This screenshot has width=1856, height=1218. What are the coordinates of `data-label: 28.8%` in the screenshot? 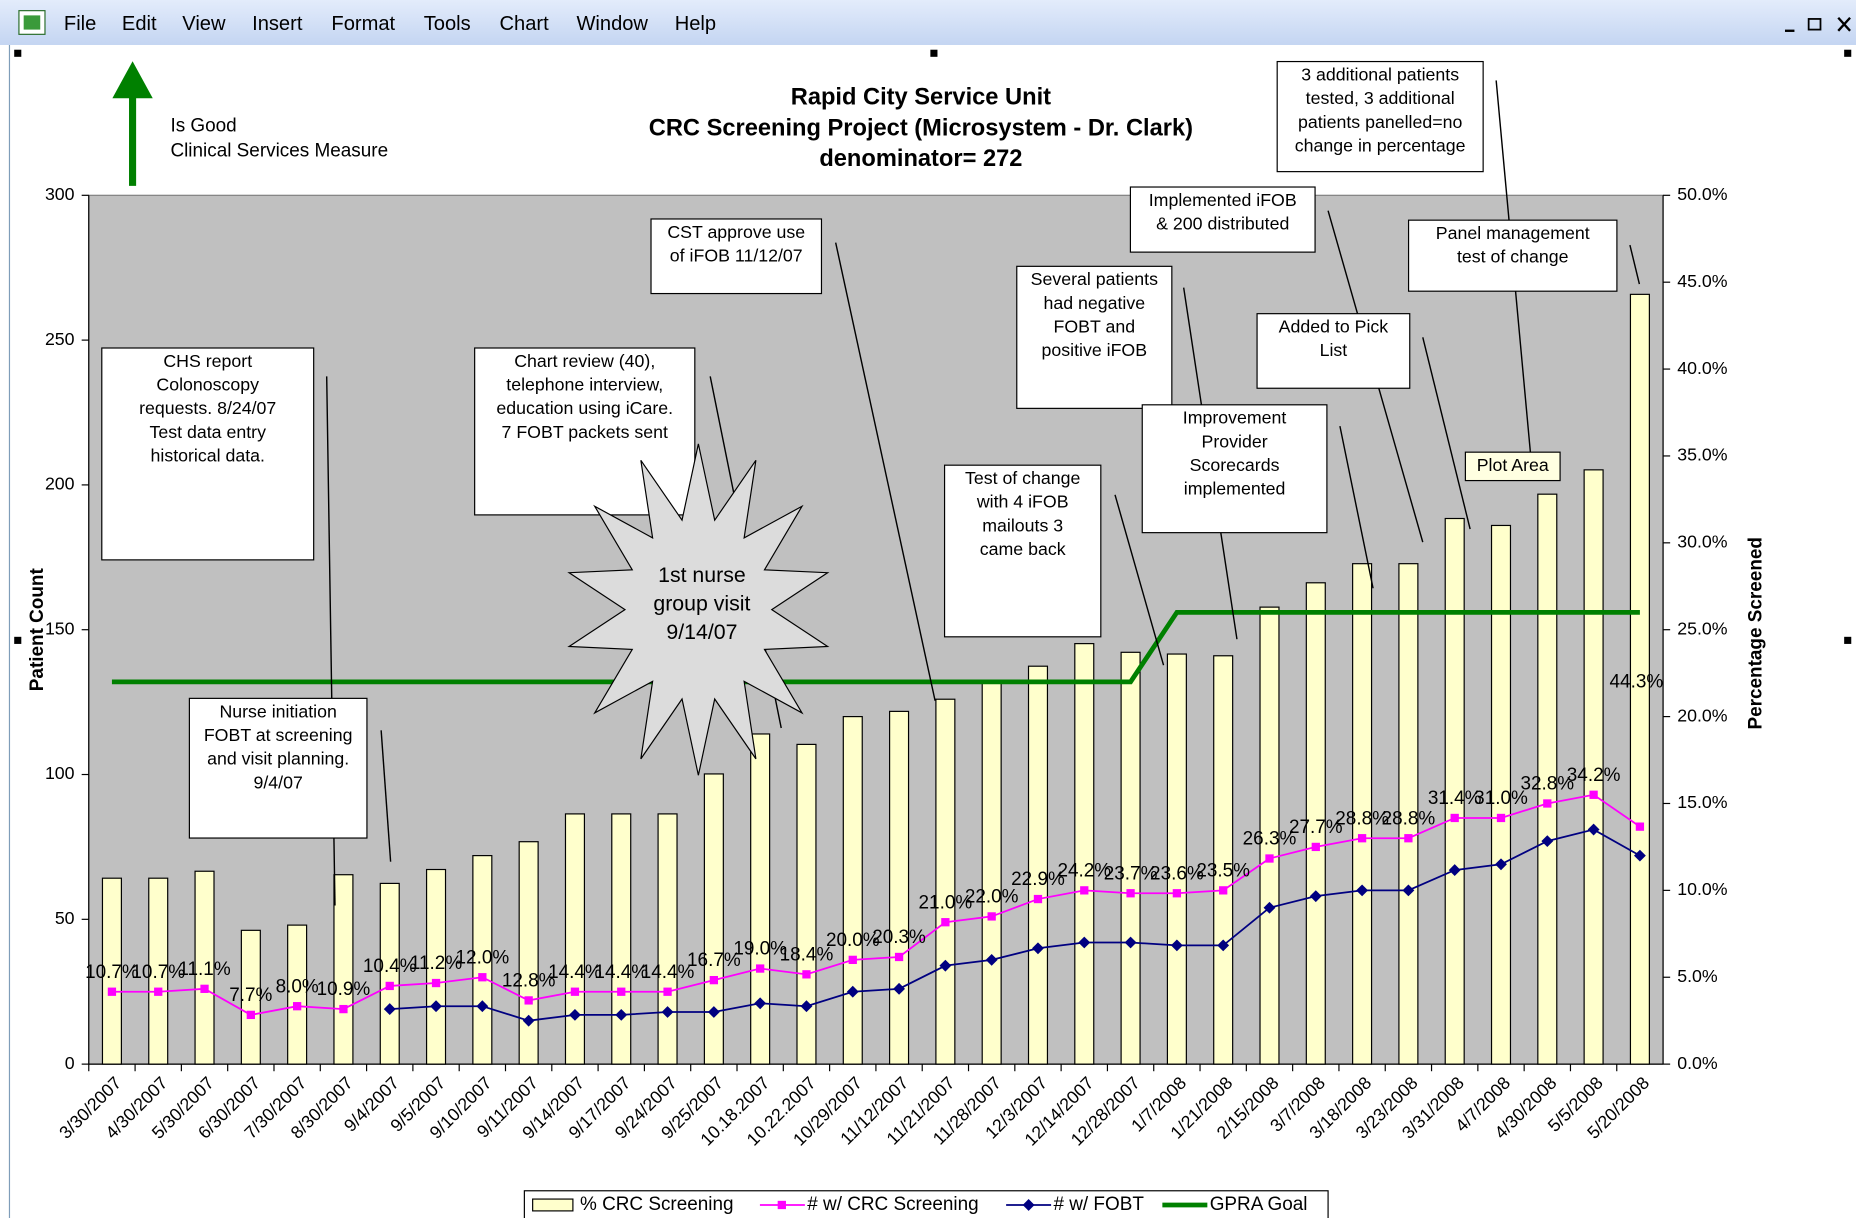 It's located at (1362, 818).